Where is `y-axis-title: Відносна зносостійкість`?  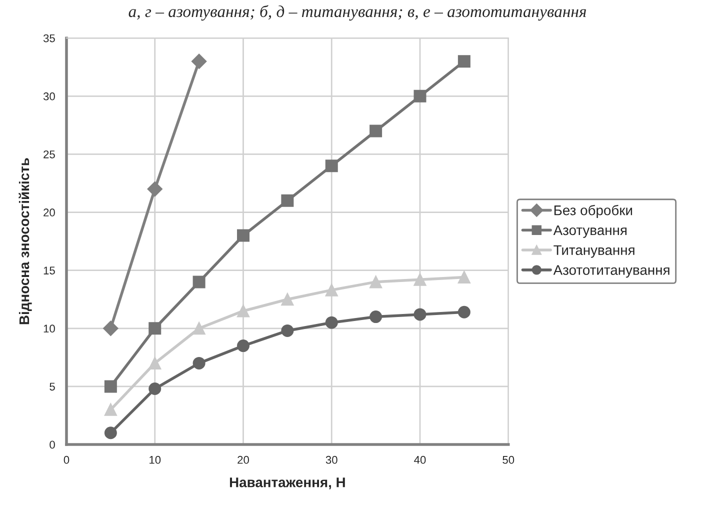
y-axis-title: Відносна зносостійкість is located at coordinates (25, 241).